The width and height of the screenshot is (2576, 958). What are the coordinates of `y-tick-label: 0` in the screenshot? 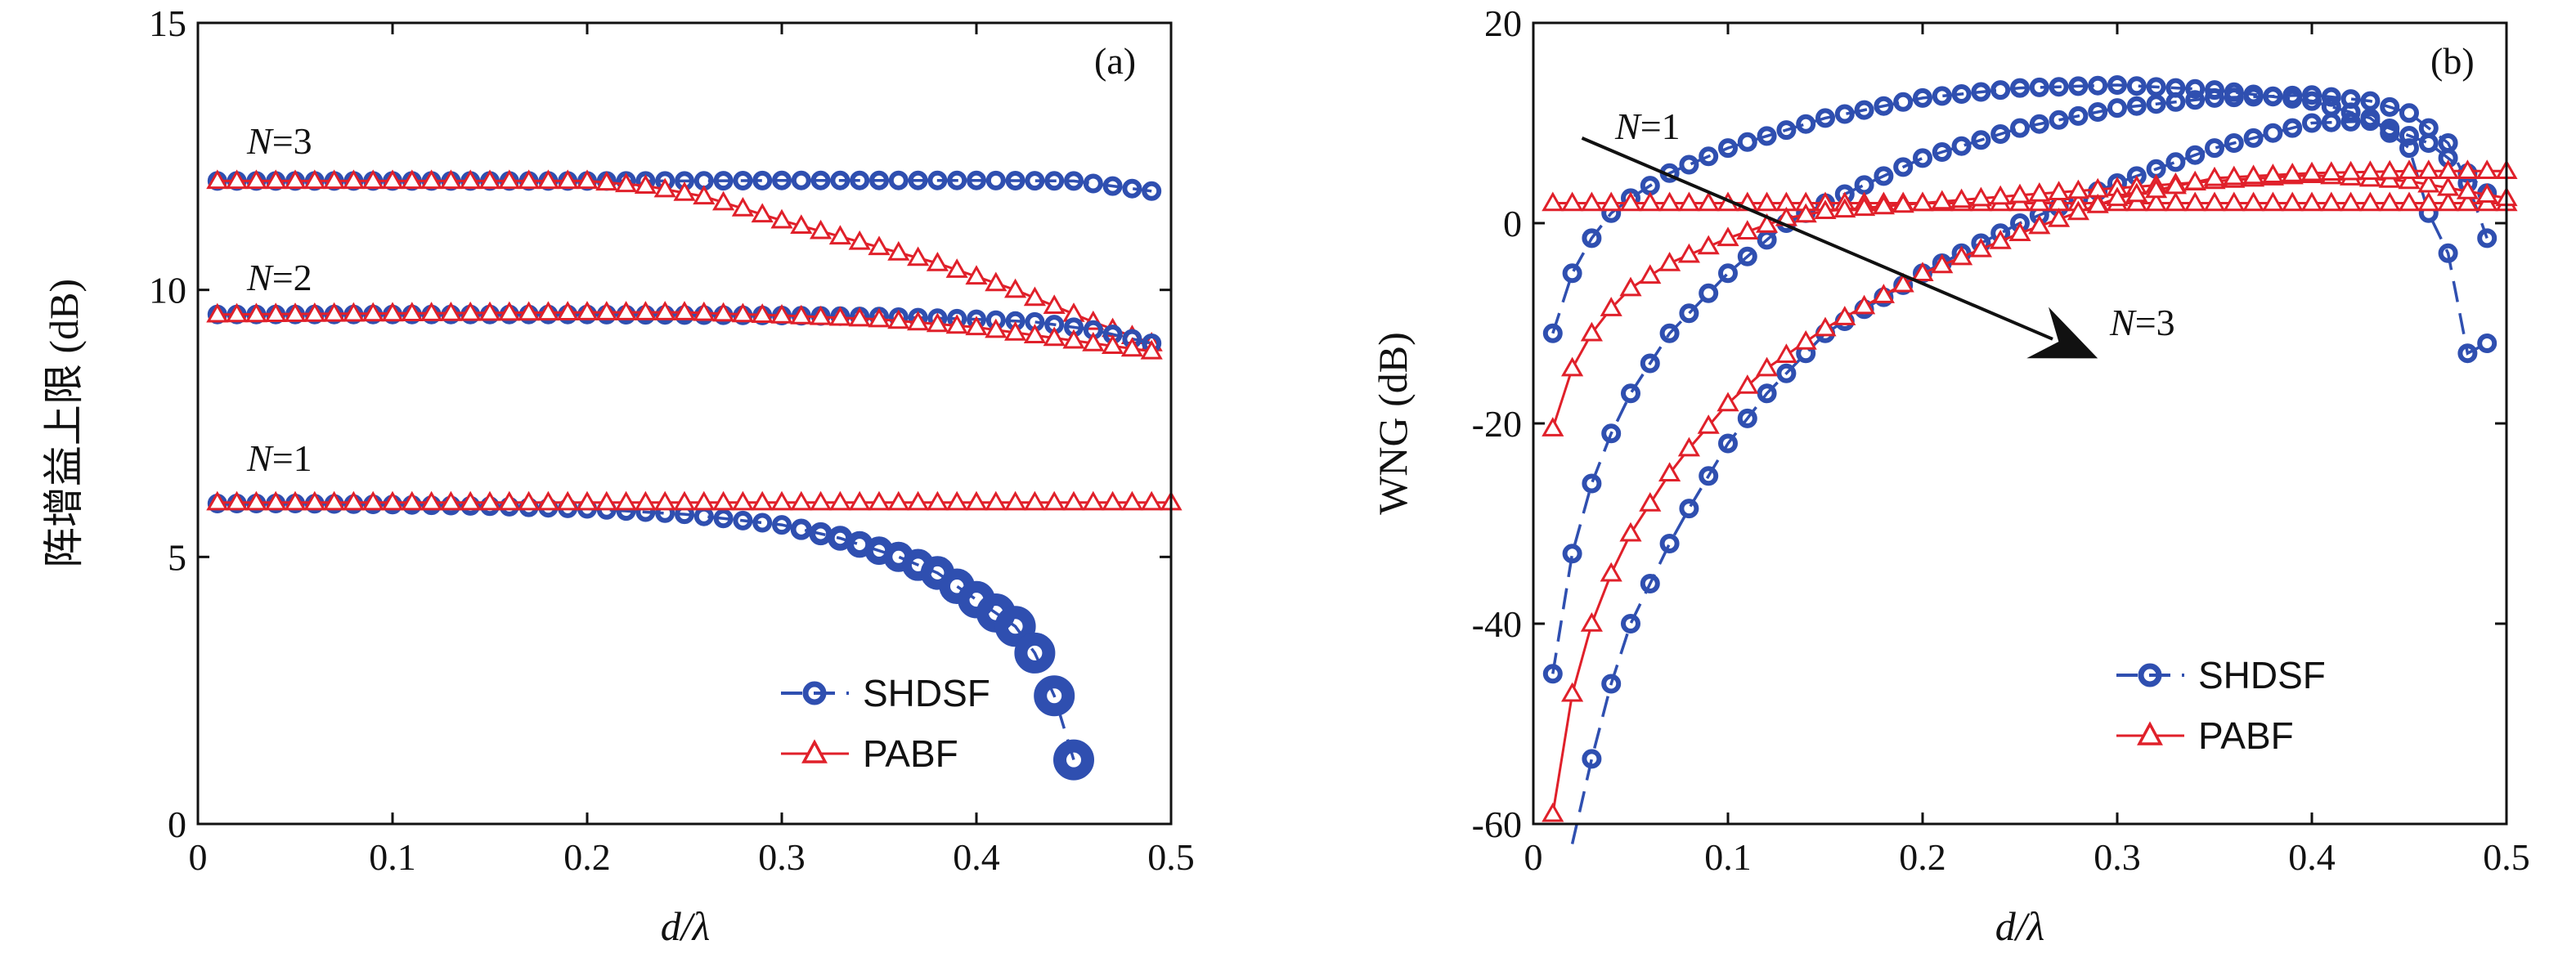 It's located at (1512, 223).